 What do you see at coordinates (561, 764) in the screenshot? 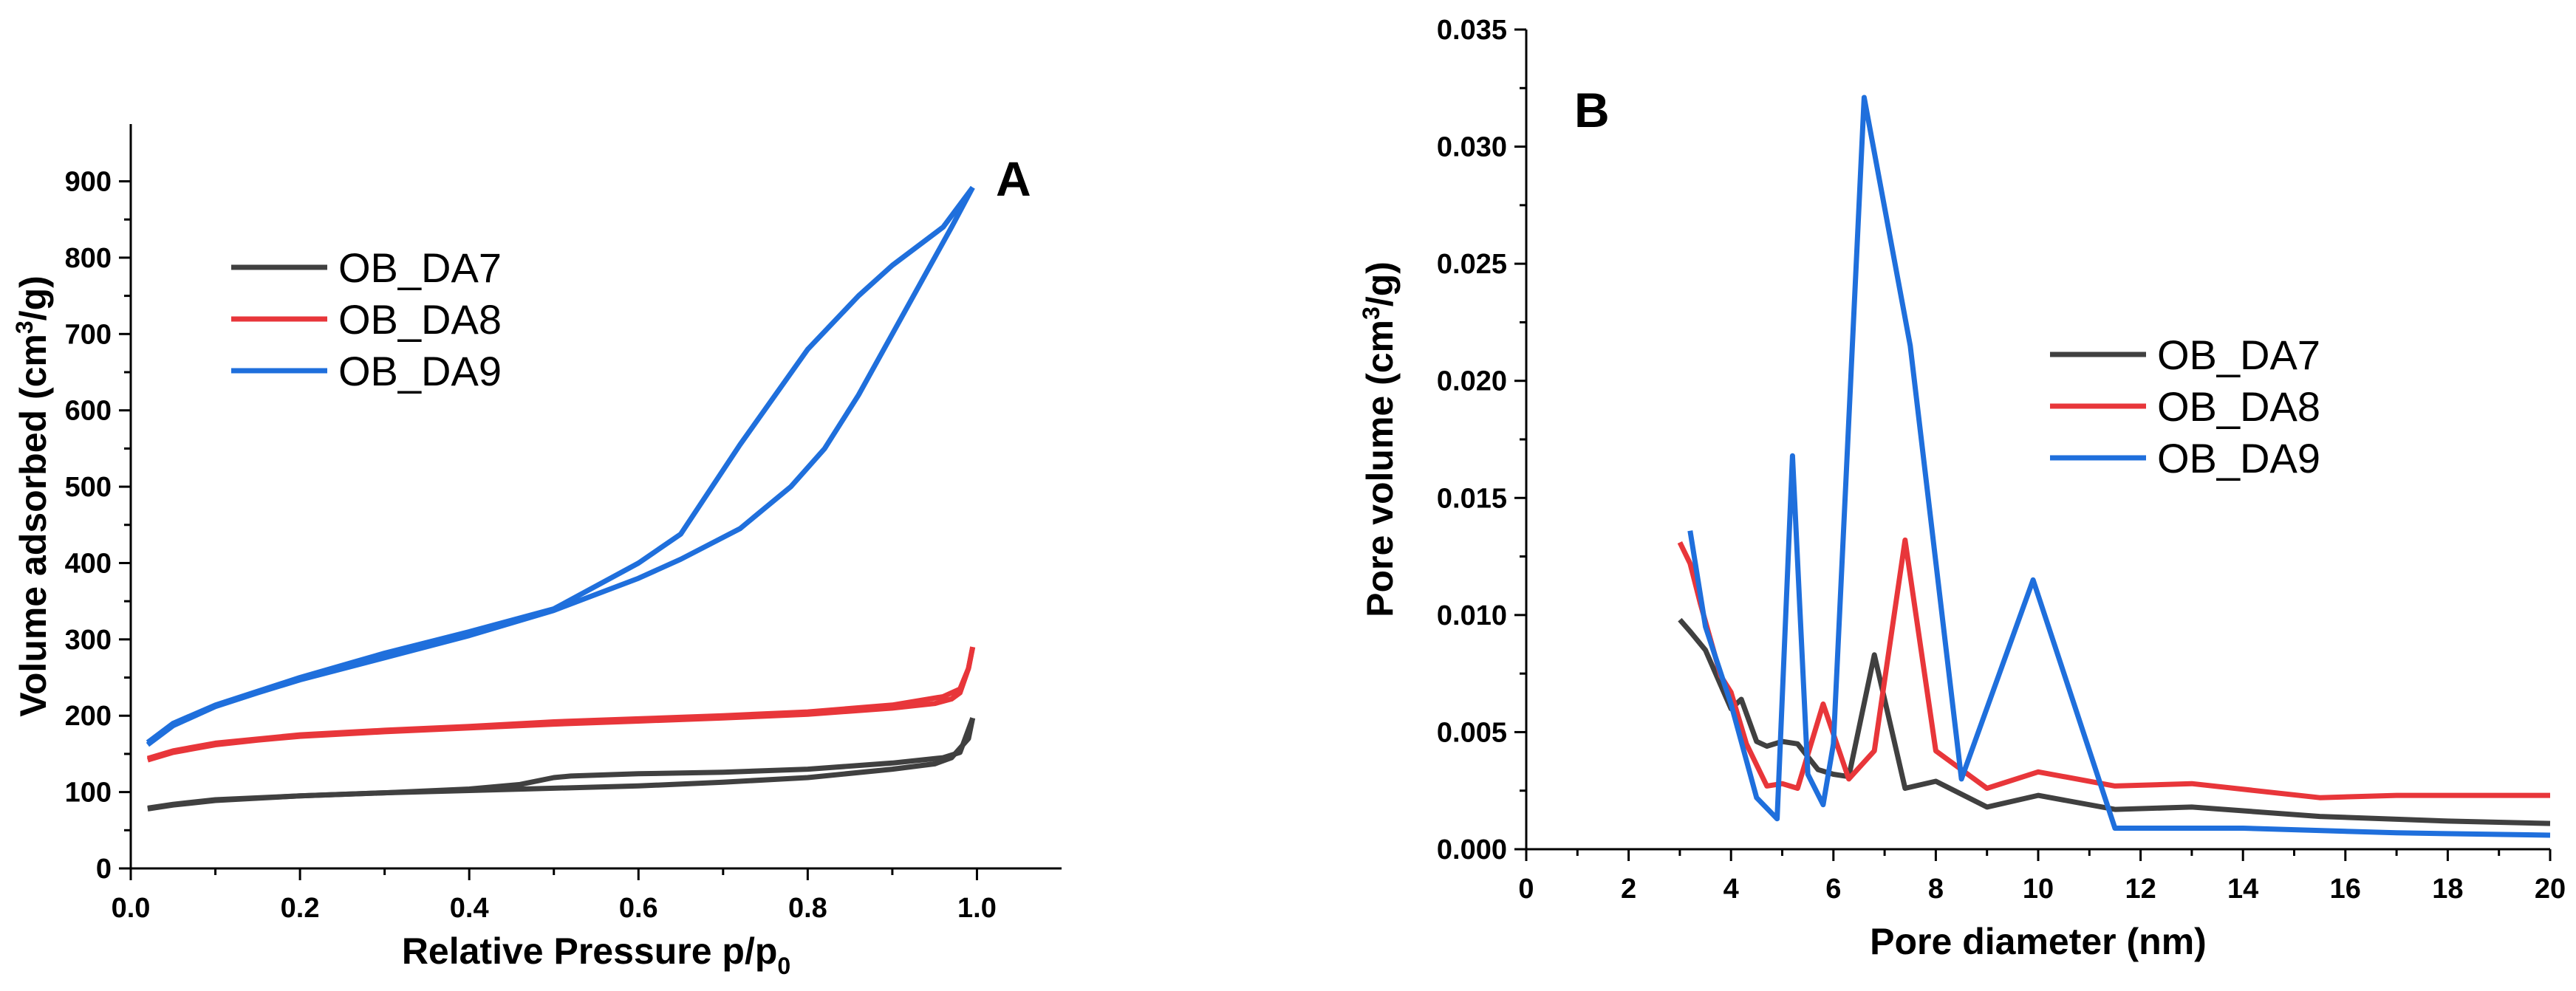
I see `series-line-ob-da7-desorption` at bounding box center [561, 764].